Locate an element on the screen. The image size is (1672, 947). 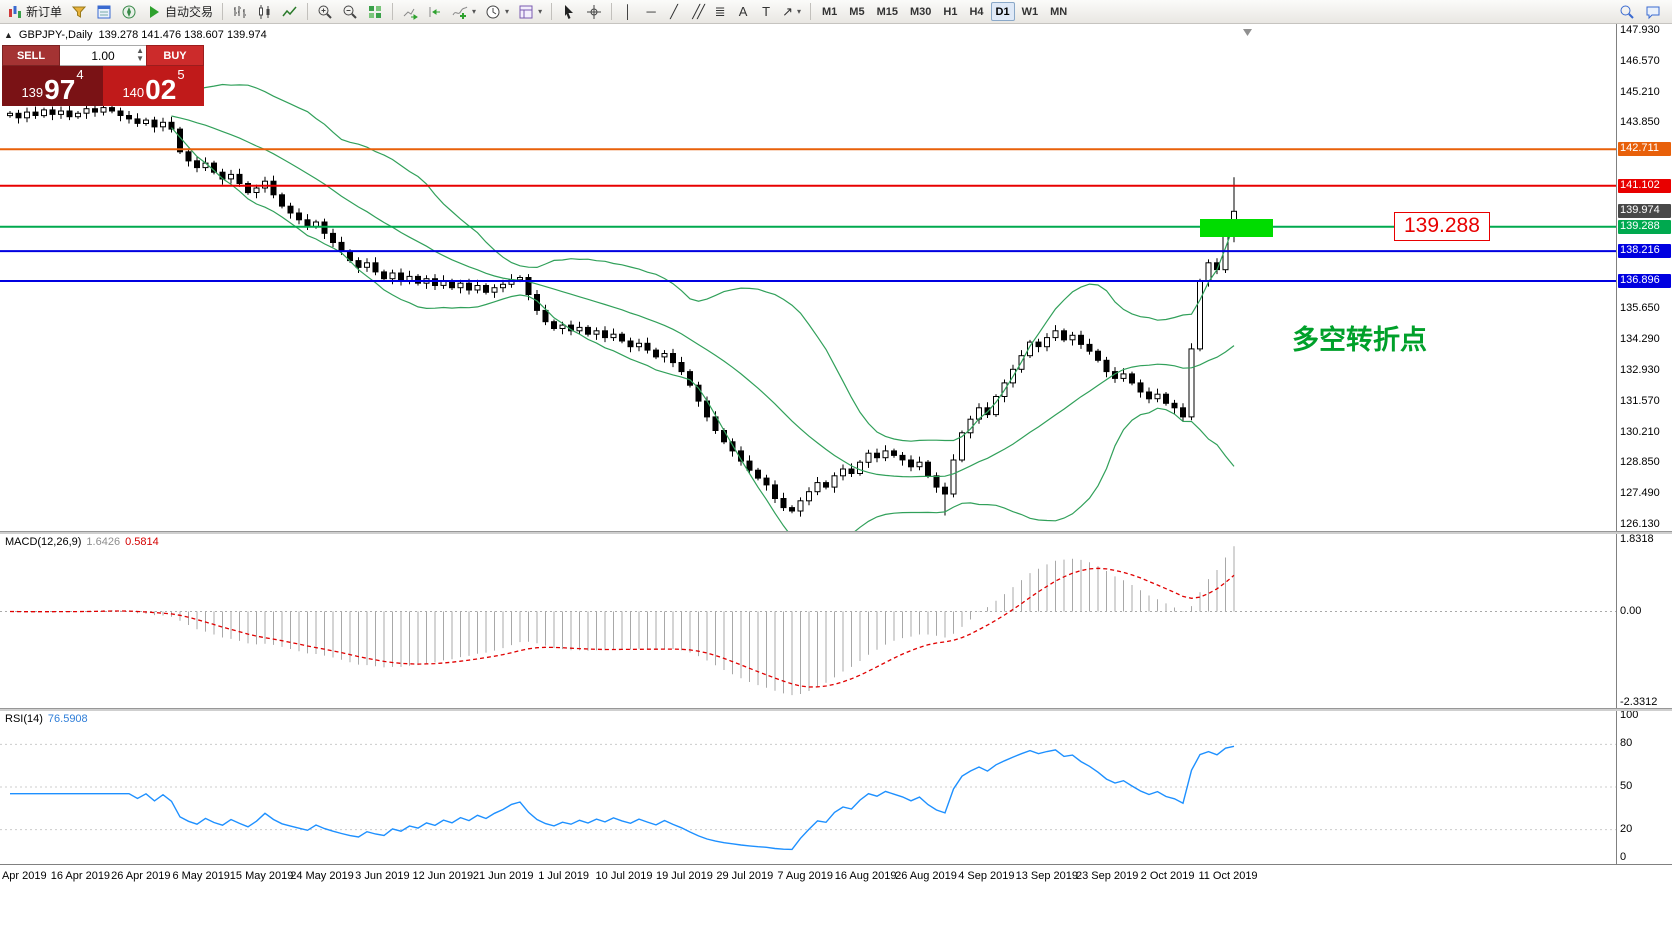
templates-button: ▾ is located at coordinates (530, 12).